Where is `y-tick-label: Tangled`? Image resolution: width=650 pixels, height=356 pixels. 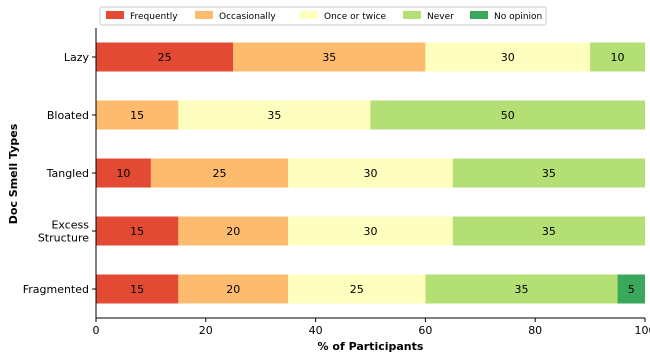 y-tick-label: Tangled is located at coordinates (67, 173).